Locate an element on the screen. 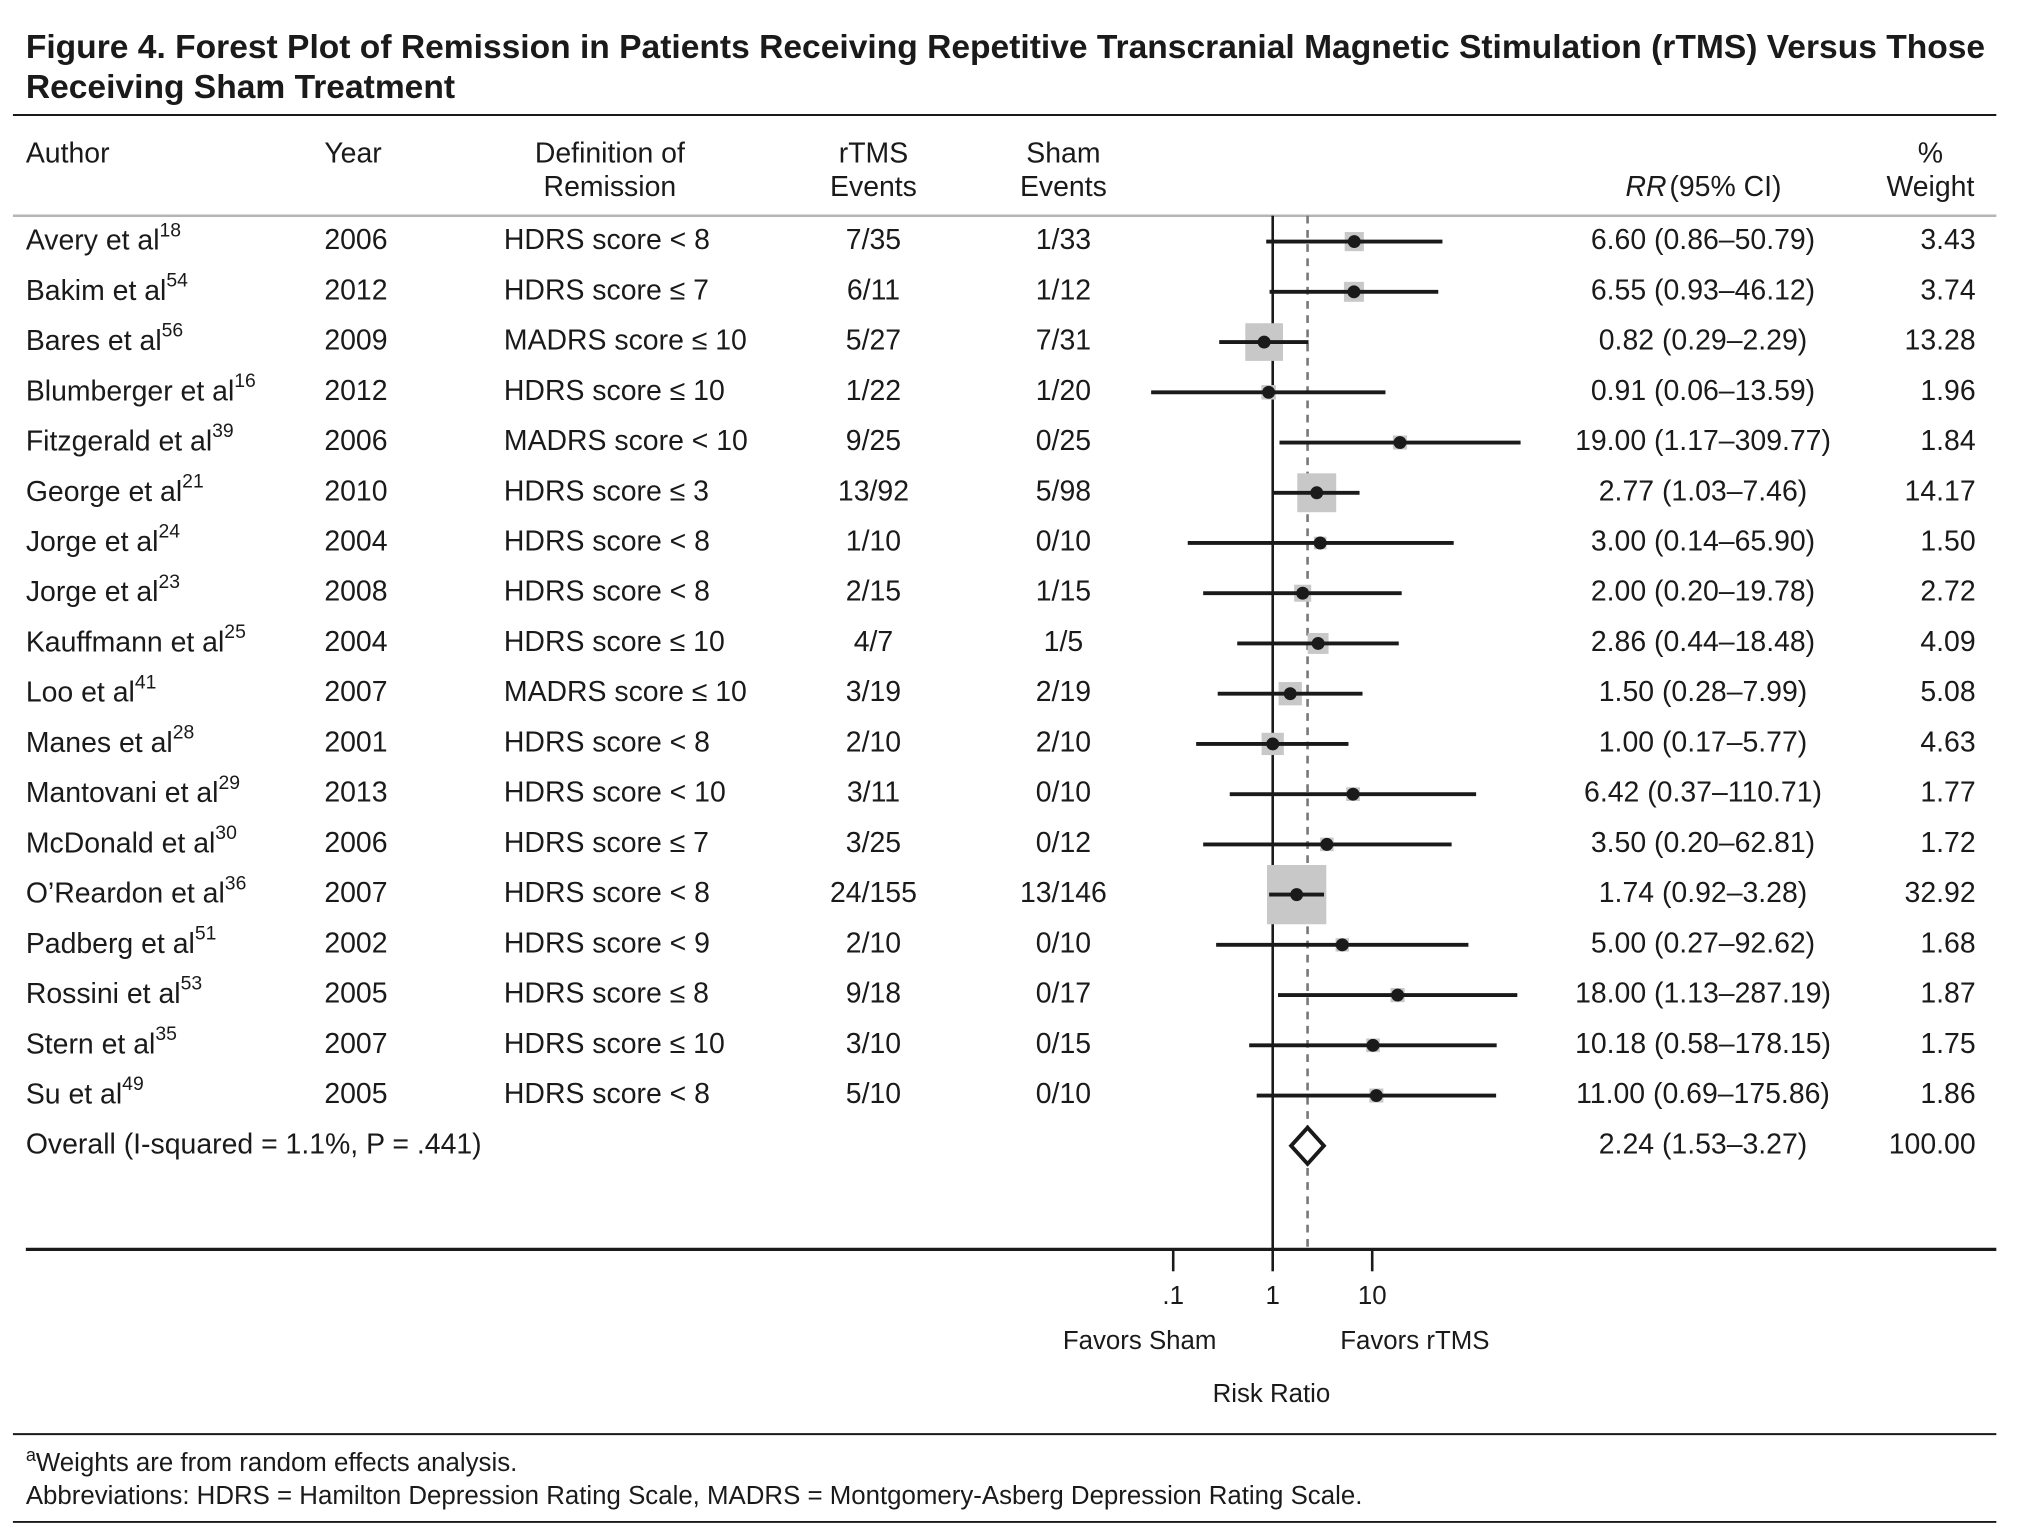  rr-label: 5.00 (0.27–92.62) is located at coordinates (1703, 943).